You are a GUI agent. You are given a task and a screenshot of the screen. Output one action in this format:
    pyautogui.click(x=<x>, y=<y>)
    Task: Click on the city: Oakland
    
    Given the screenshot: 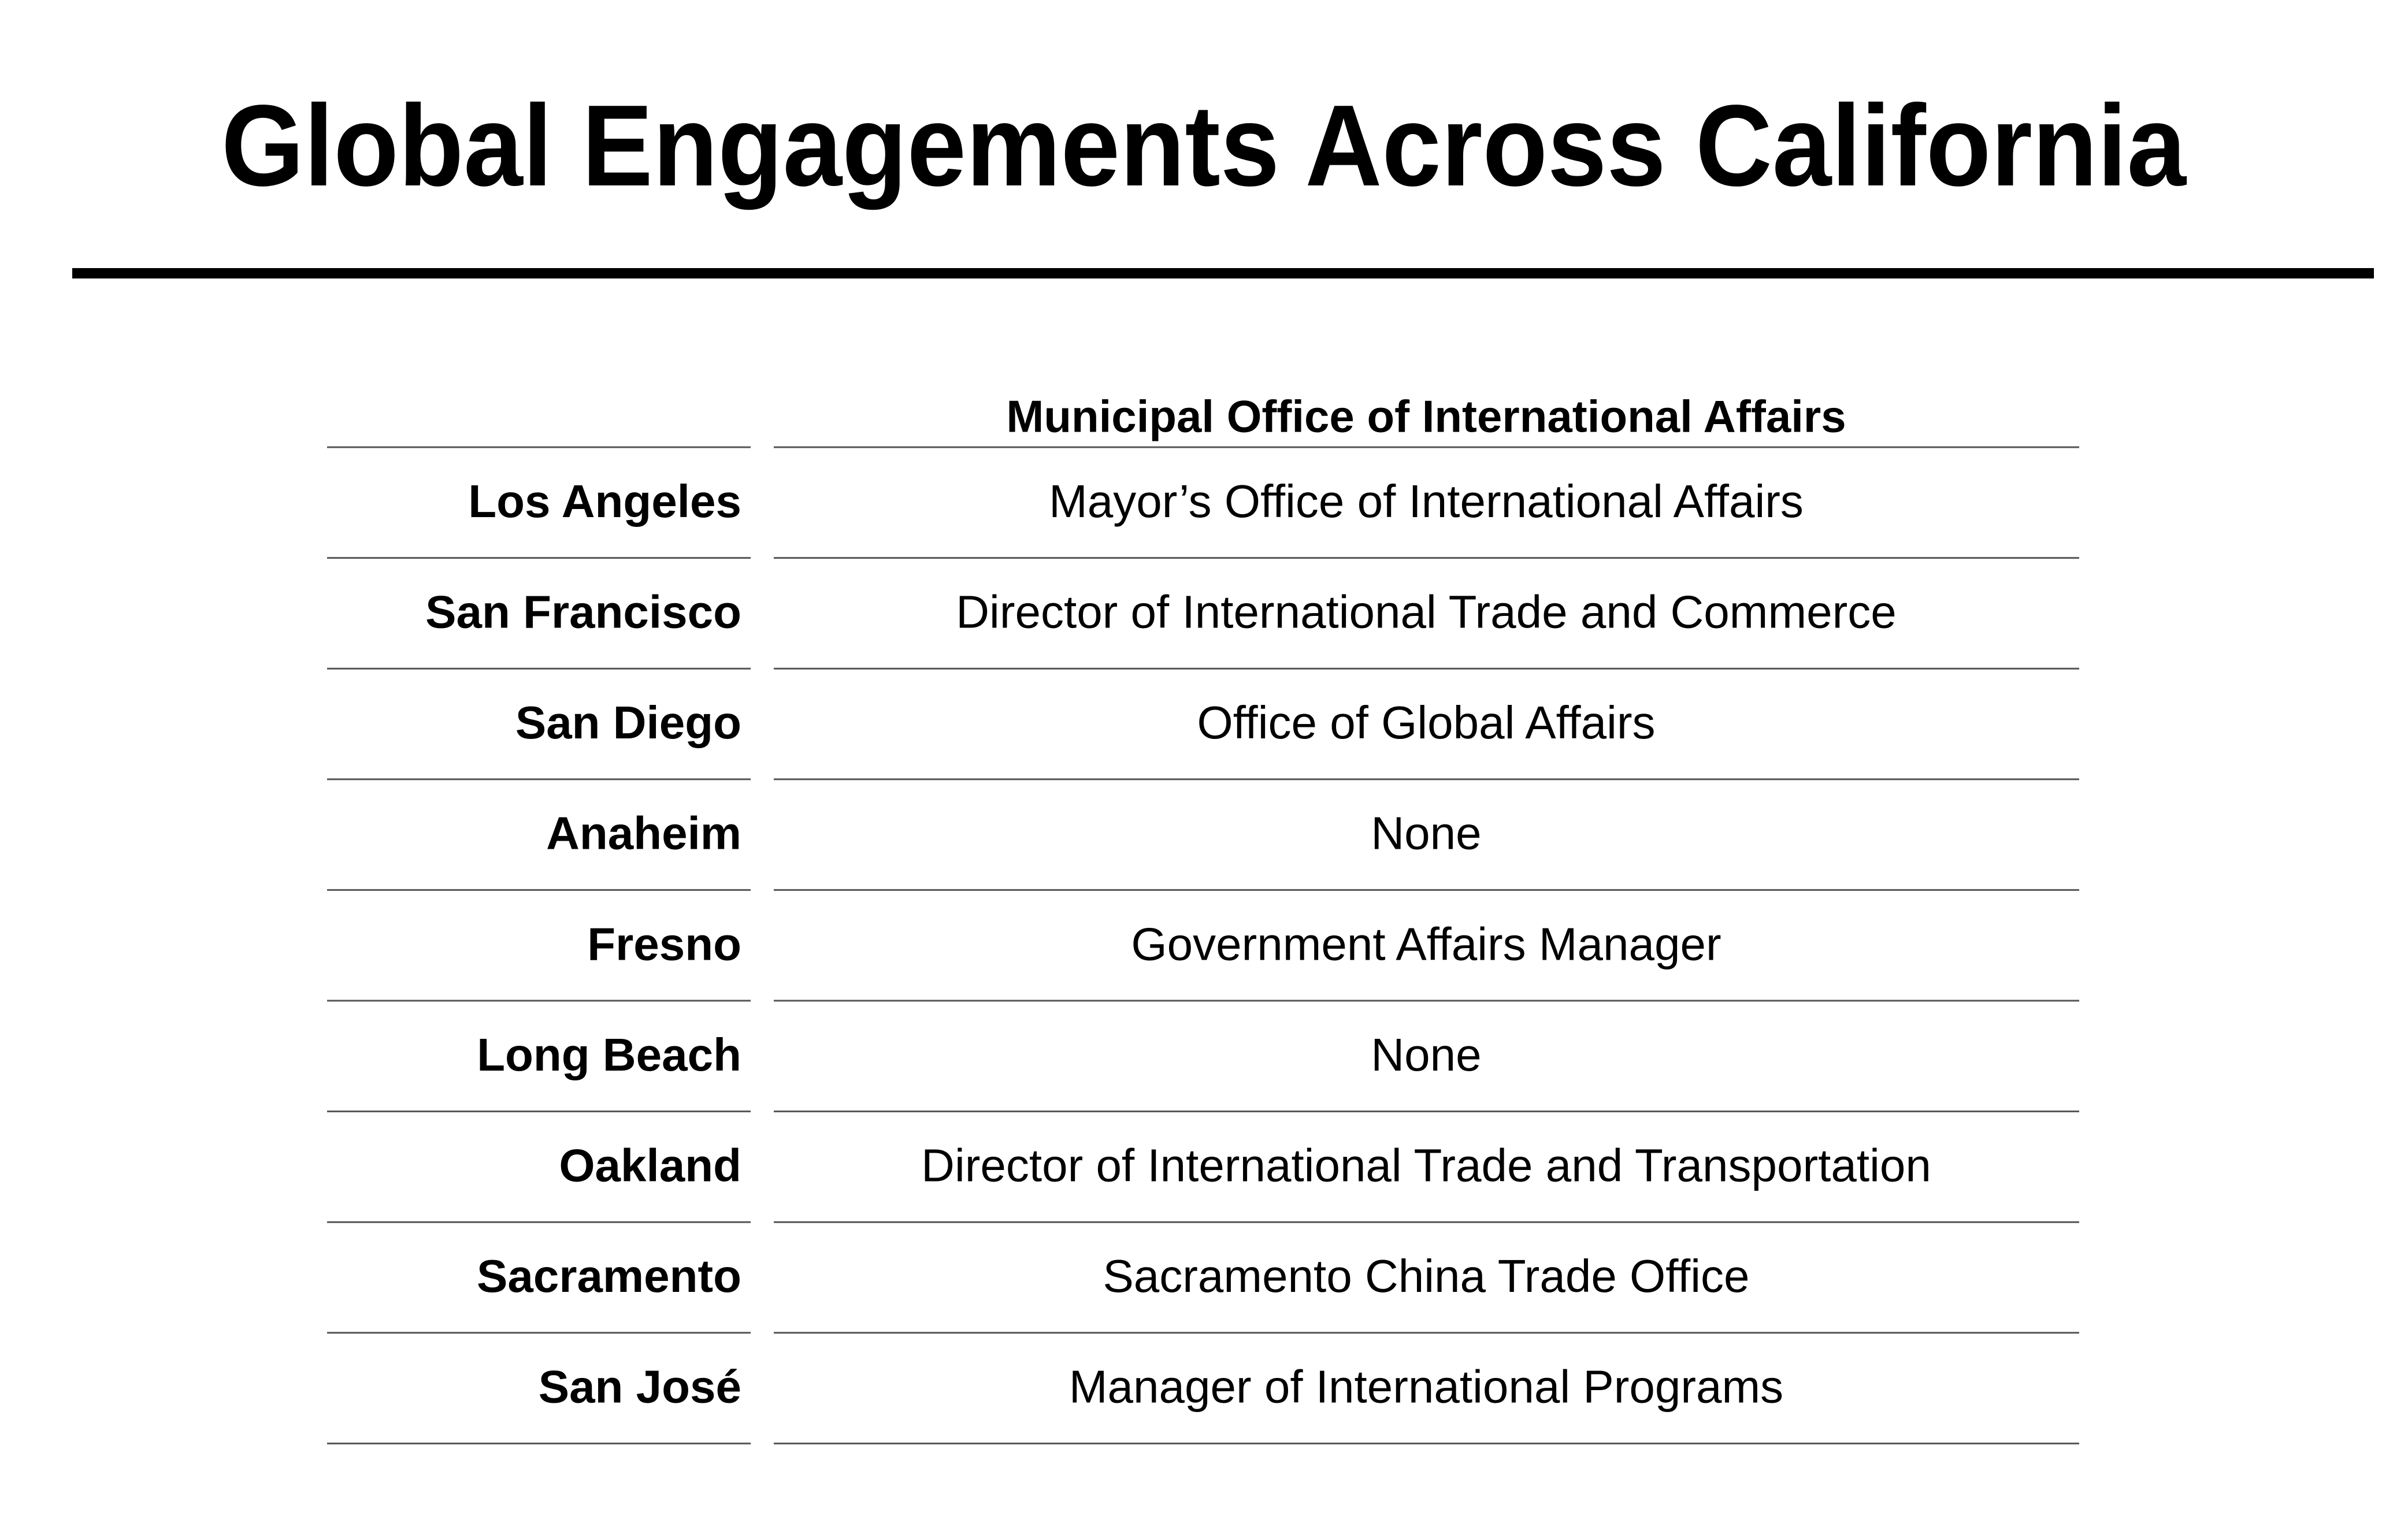 What is the action you would take?
    pyautogui.click(x=650, y=1165)
    